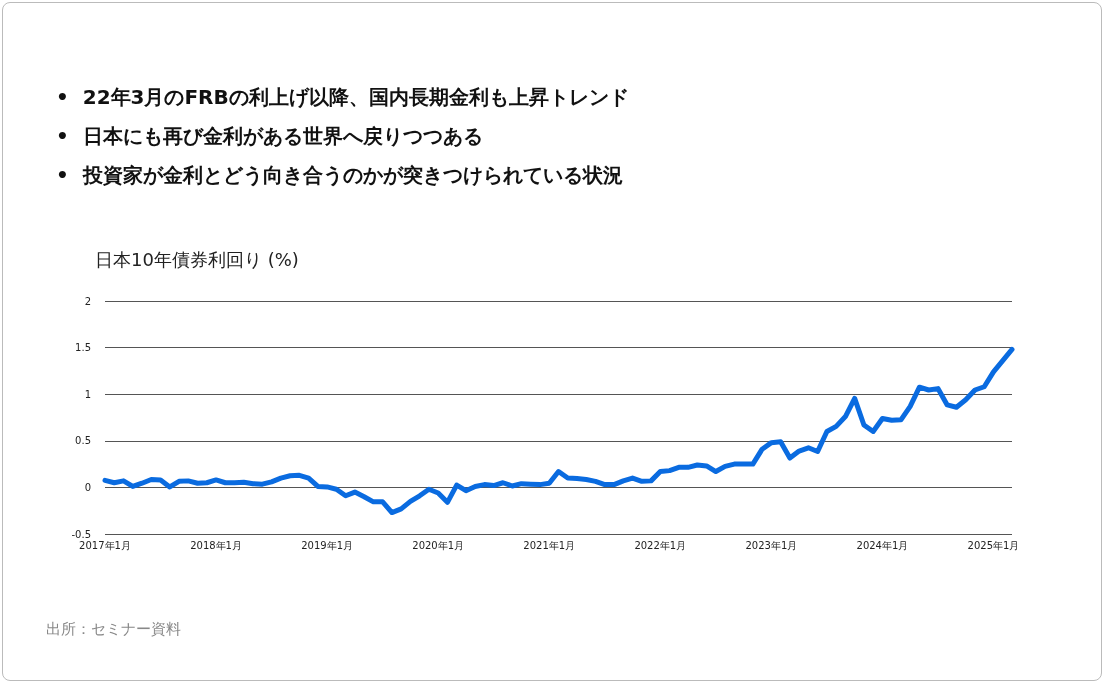  What do you see at coordinates (660, 545) in the screenshot?
I see `x-tick-label: 2022年1月` at bounding box center [660, 545].